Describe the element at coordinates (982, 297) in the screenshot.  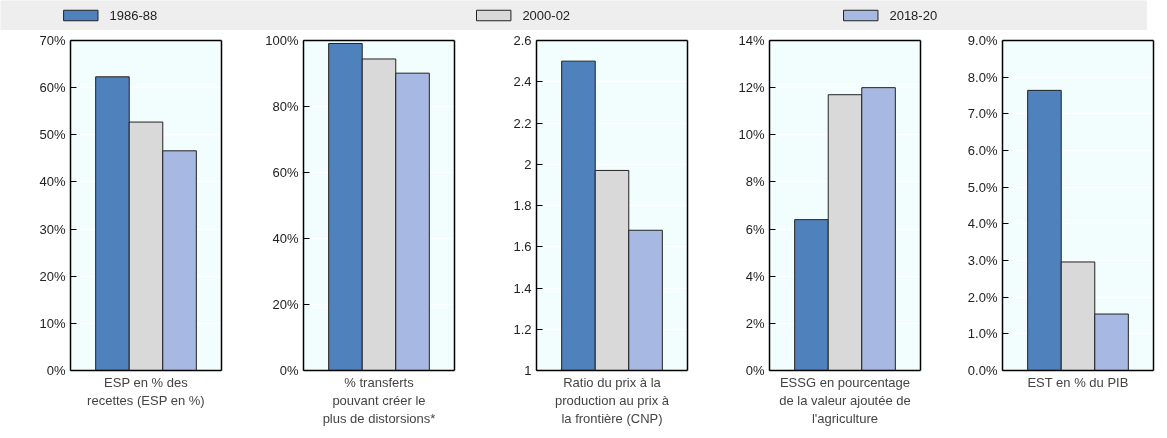
I see `y-tick-label: 2.0%` at that location.